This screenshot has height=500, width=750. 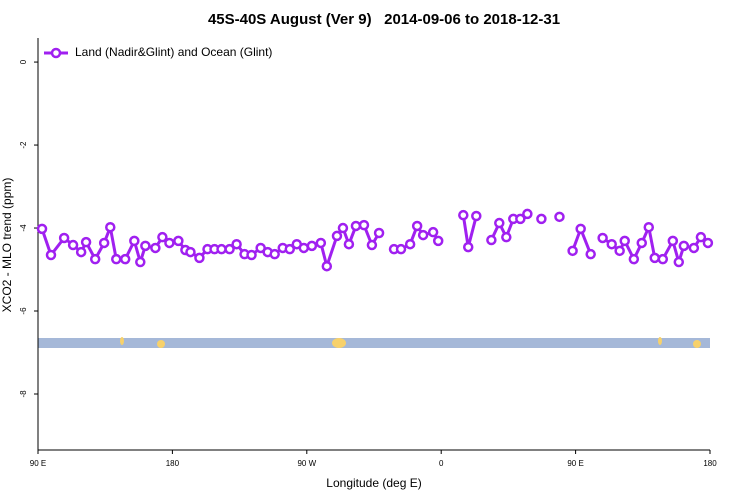 What do you see at coordinates (56, 53) in the screenshot?
I see `legend-marker` at bounding box center [56, 53].